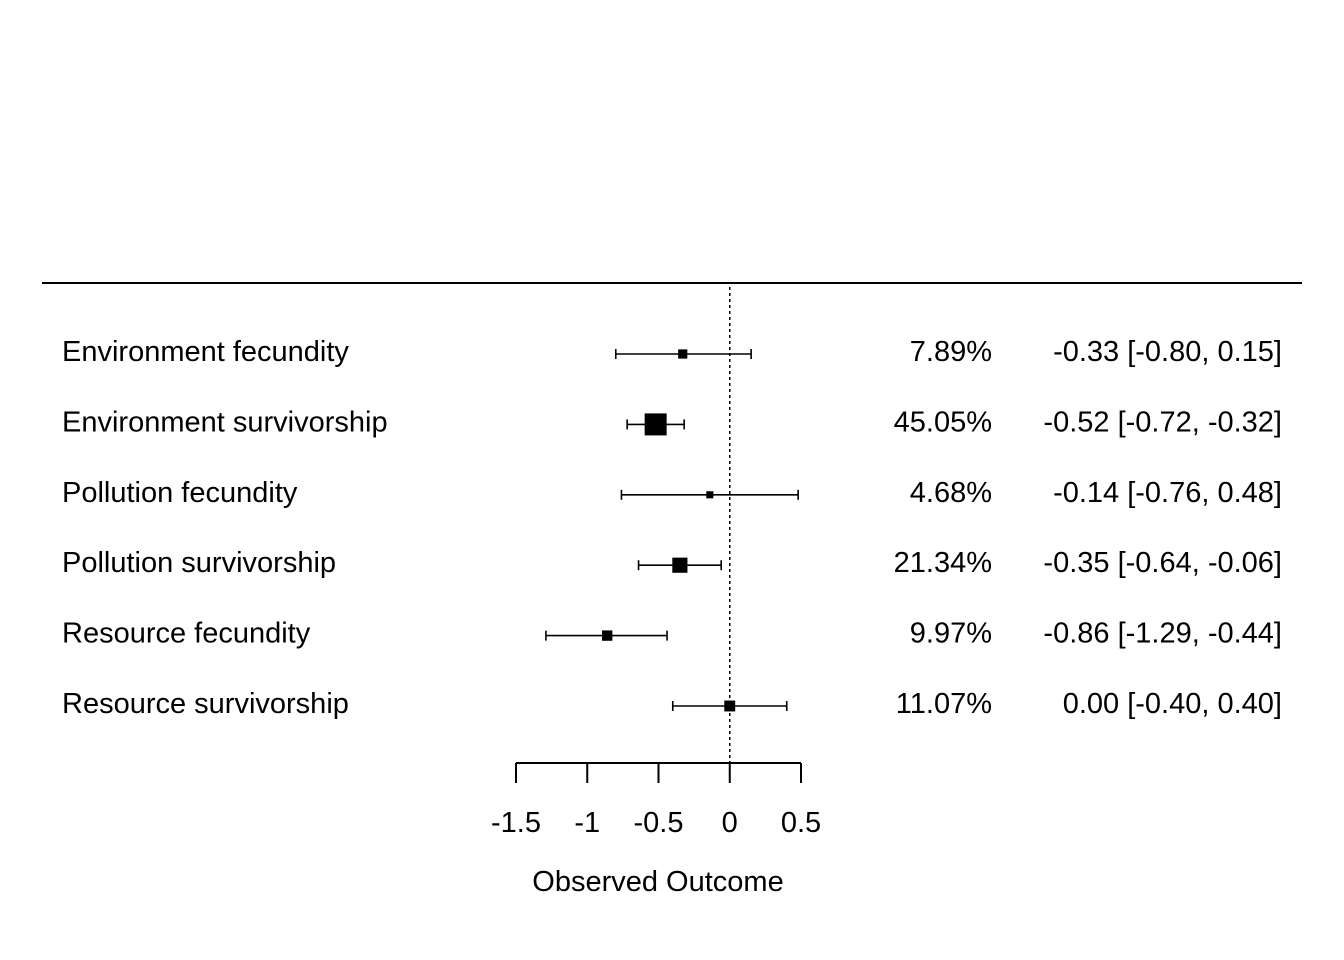 The width and height of the screenshot is (1344, 960). What do you see at coordinates (943, 422) in the screenshot?
I see `weight-label: 45.05%` at bounding box center [943, 422].